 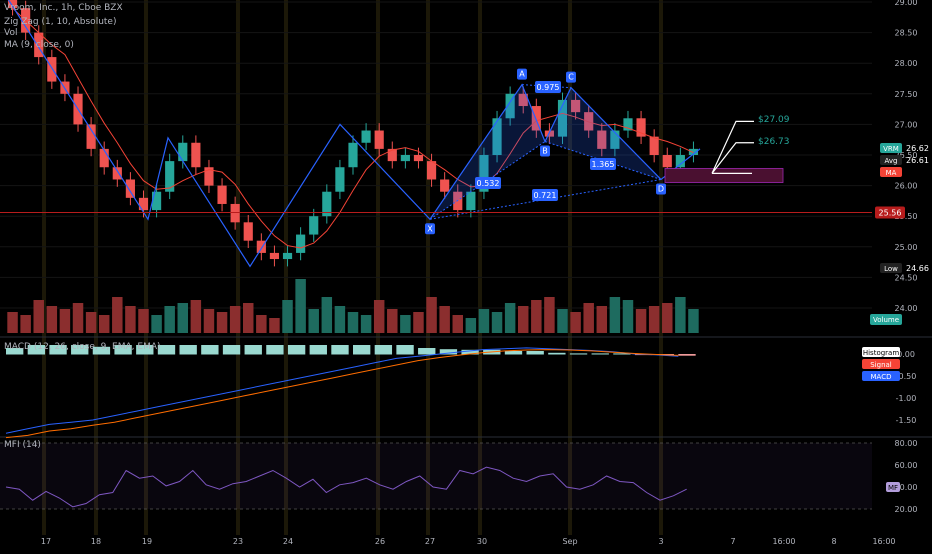 I want to click on price-tick-label: 27.00, so click(x=906, y=124).